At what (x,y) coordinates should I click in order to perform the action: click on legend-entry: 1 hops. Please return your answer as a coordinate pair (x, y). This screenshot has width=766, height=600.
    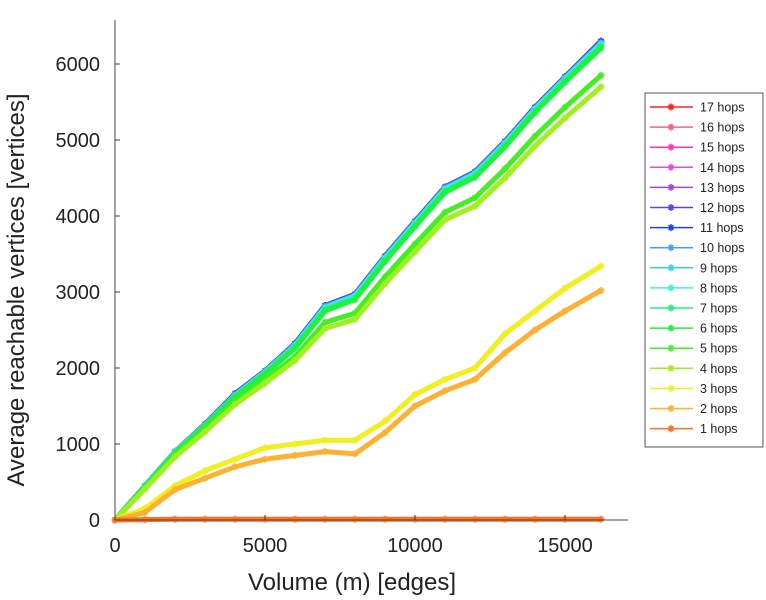
    Looking at the image, I should click on (719, 429).